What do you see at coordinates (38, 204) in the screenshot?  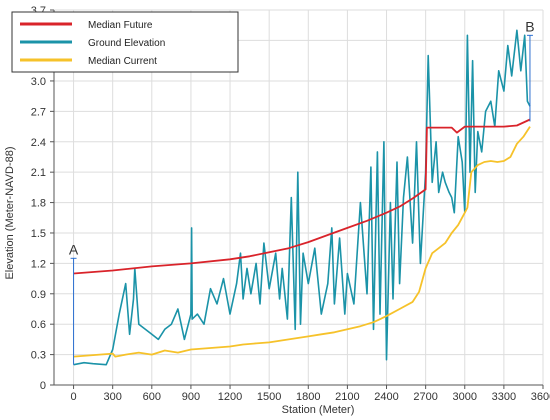 I see `y-tick-label: 1.8` at bounding box center [38, 204].